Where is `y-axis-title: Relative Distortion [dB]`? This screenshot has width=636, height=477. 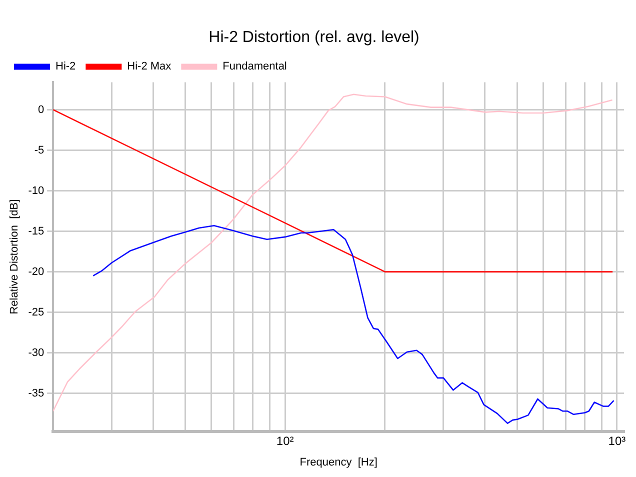
y-axis-title: Relative Distortion [dB] is located at coordinates (14, 256).